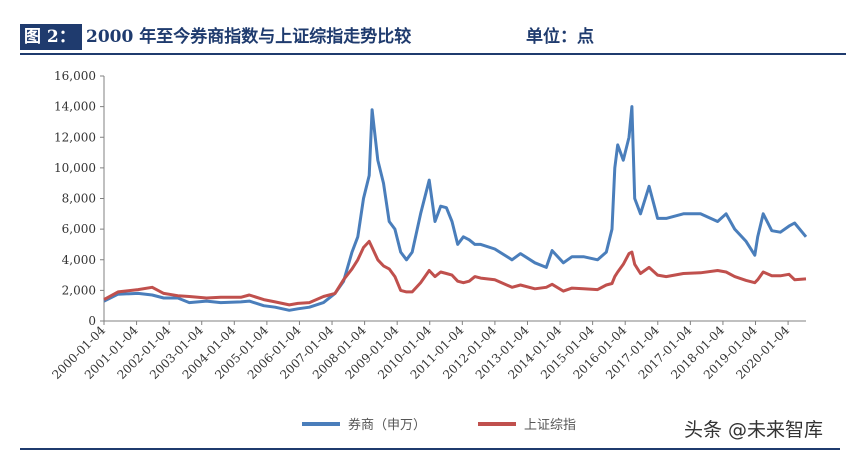 This screenshot has width=852, height=453. Describe the element at coordinates (75, 168) in the screenshot. I see `y-tick-label: 10,000` at that location.